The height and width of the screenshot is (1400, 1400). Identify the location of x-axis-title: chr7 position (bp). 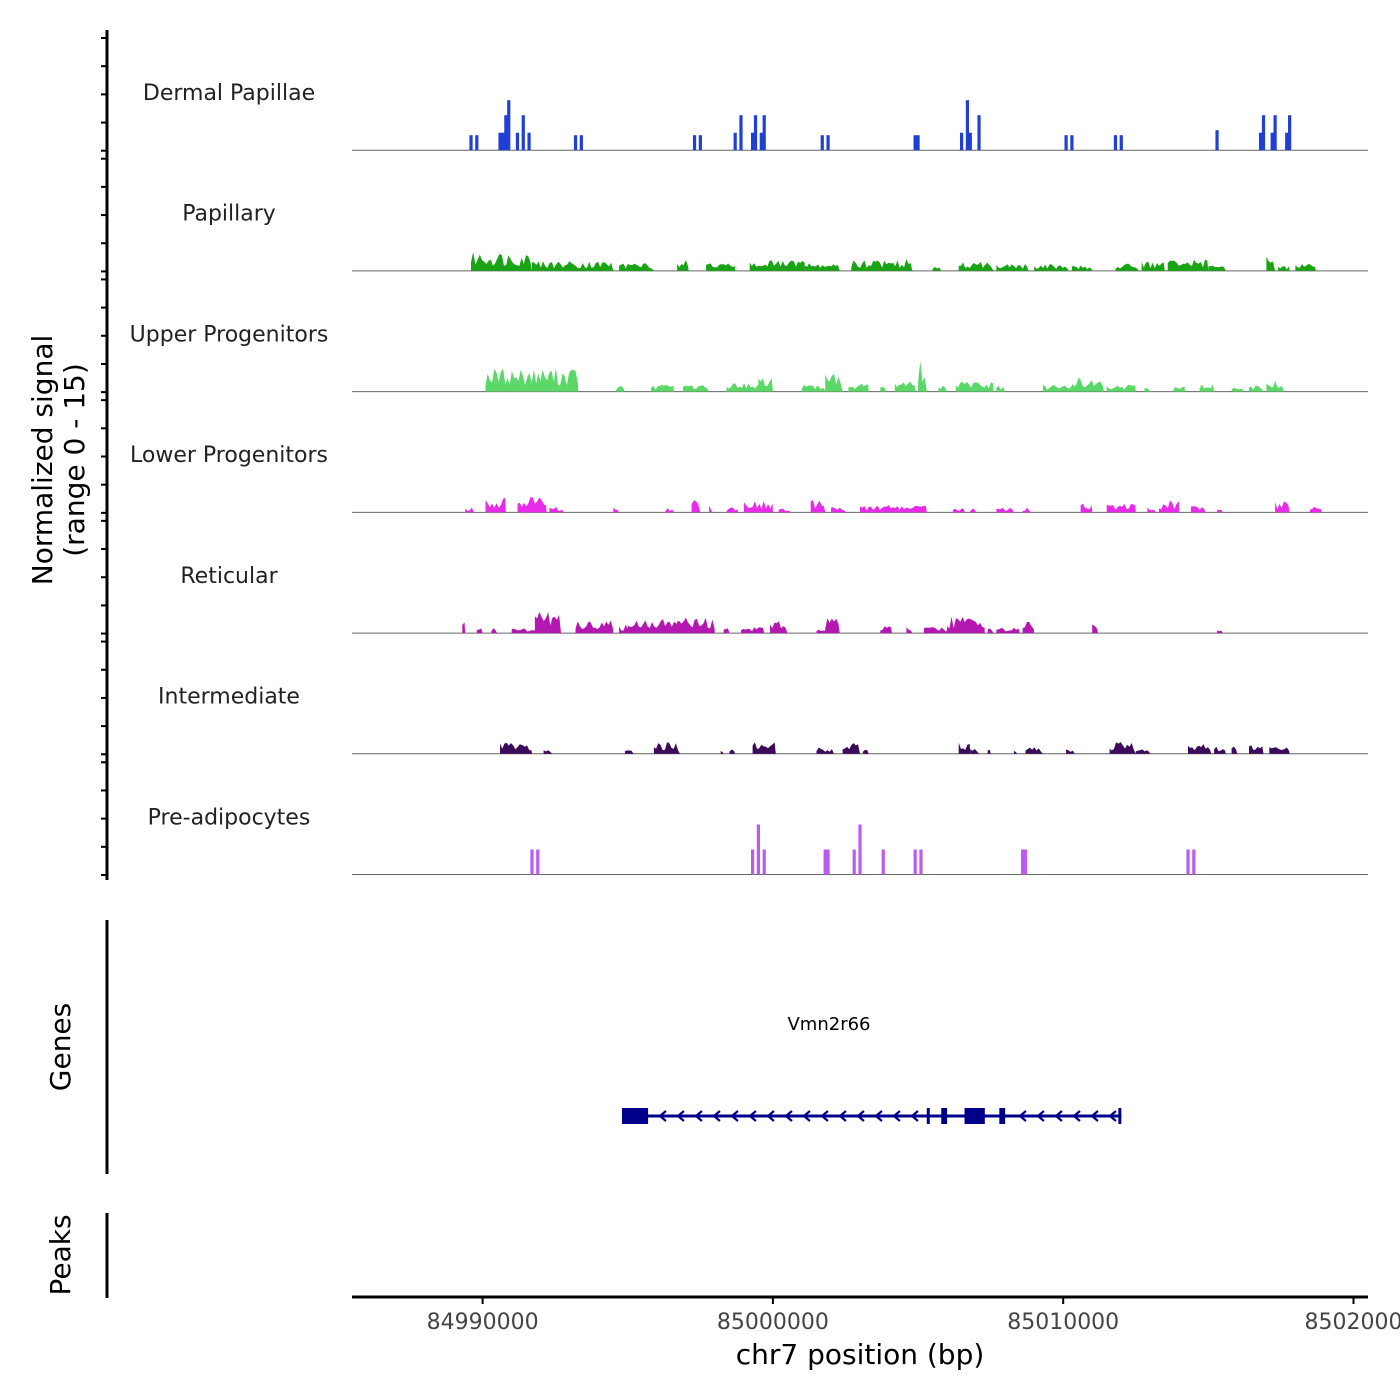
(860, 1354).